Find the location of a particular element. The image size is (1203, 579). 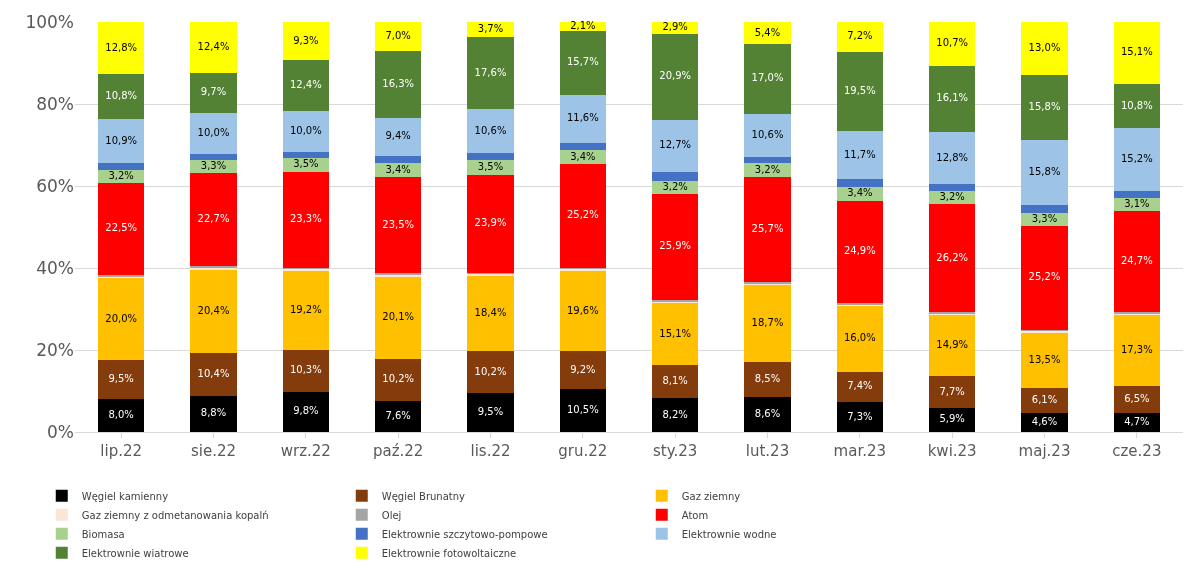

legend-label: Gaz ziemny is located at coordinates (711, 496).